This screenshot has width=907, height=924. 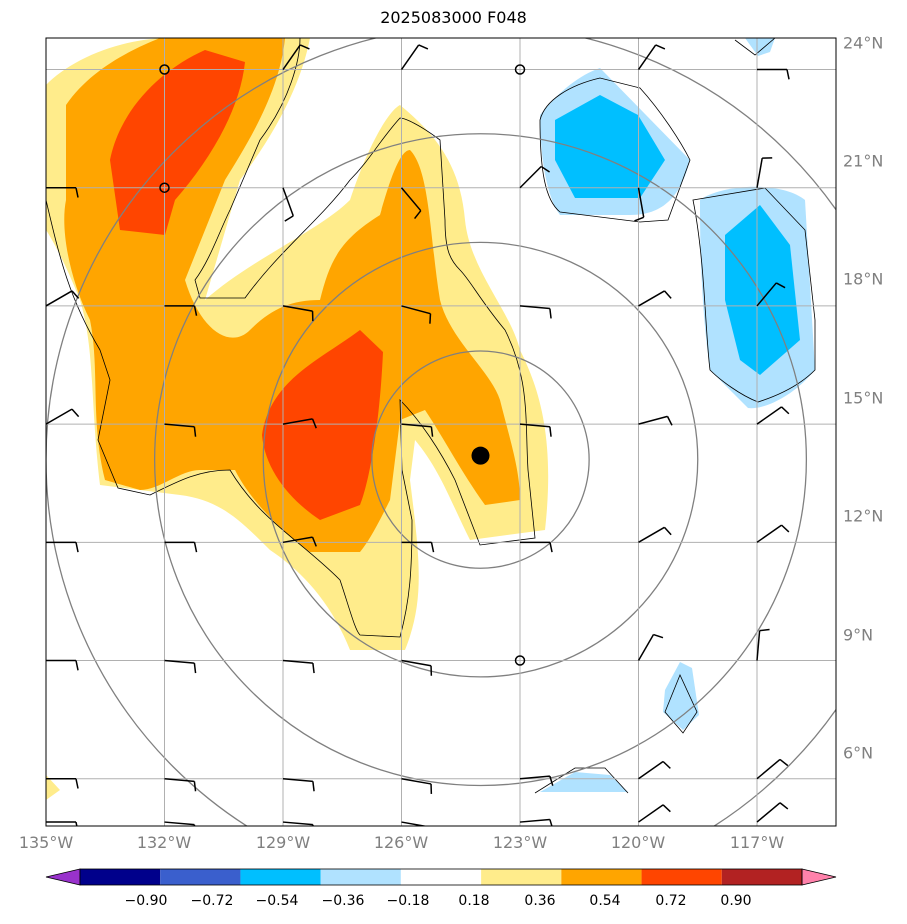 I want to click on colorbar-label: 0.72, so click(x=671, y=901).